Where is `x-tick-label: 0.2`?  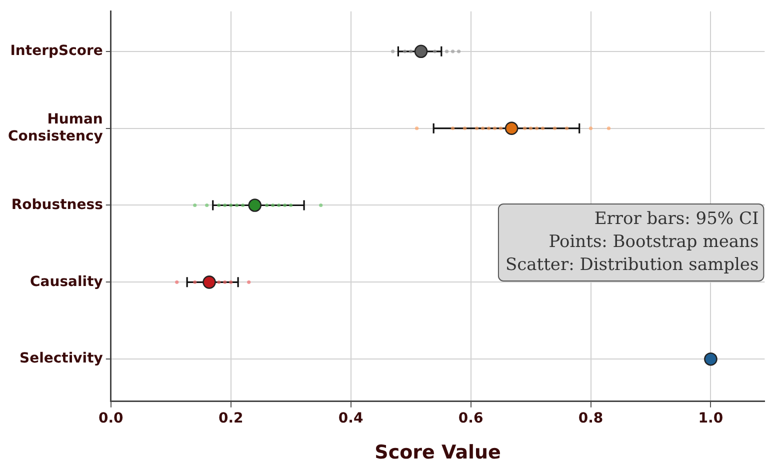
x-tick-label: 0.2 is located at coordinates (231, 418).